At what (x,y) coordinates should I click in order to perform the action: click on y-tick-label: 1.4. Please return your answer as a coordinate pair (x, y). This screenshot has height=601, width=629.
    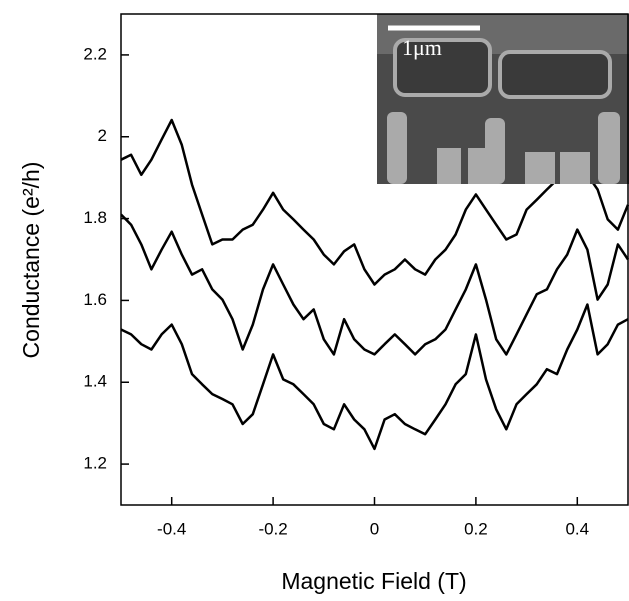
    Looking at the image, I should click on (95, 381).